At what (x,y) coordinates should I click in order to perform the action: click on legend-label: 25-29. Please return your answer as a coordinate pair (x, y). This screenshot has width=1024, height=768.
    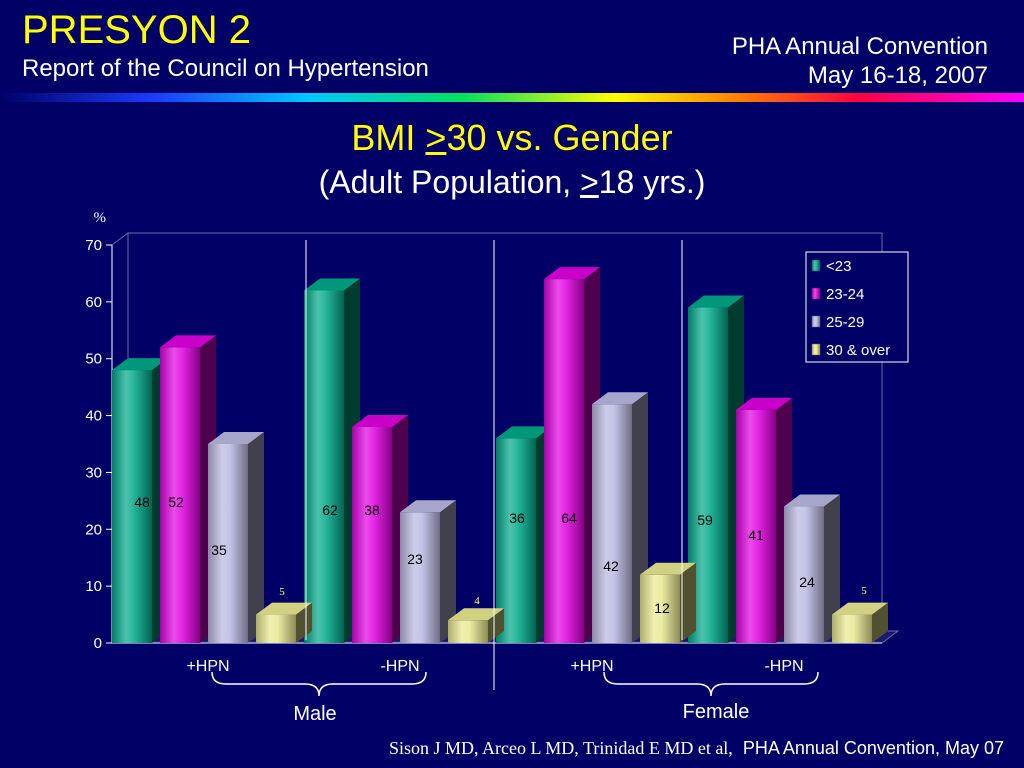
    Looking at the image, I should click on (845, 322).